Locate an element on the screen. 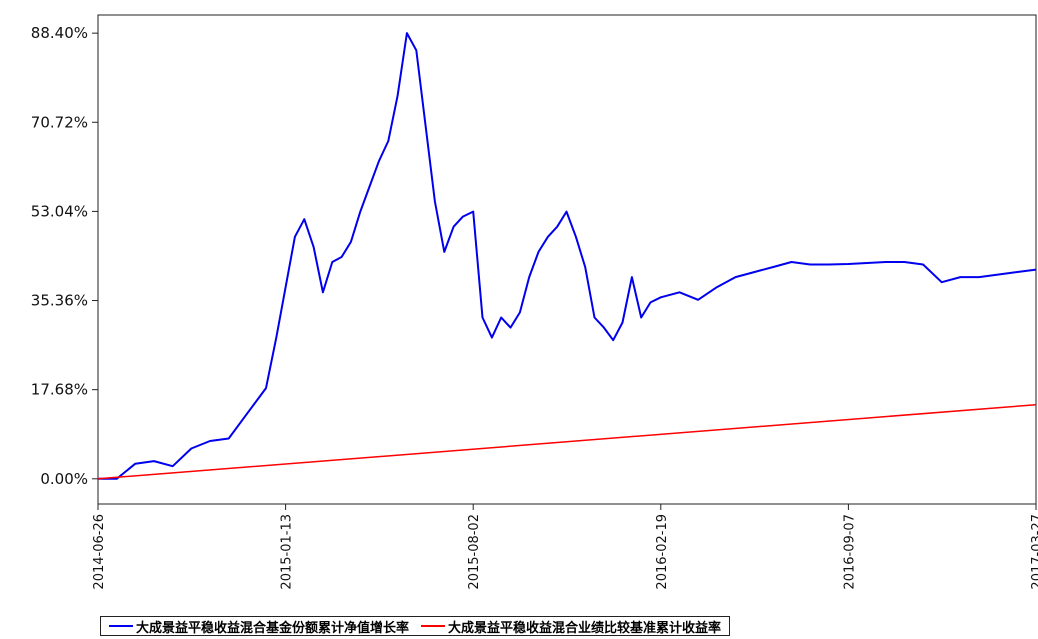 The width and height of the screenshot is (1038, 639). x-tick-label: 2014-06-26 is located at coordinates (99, 552).